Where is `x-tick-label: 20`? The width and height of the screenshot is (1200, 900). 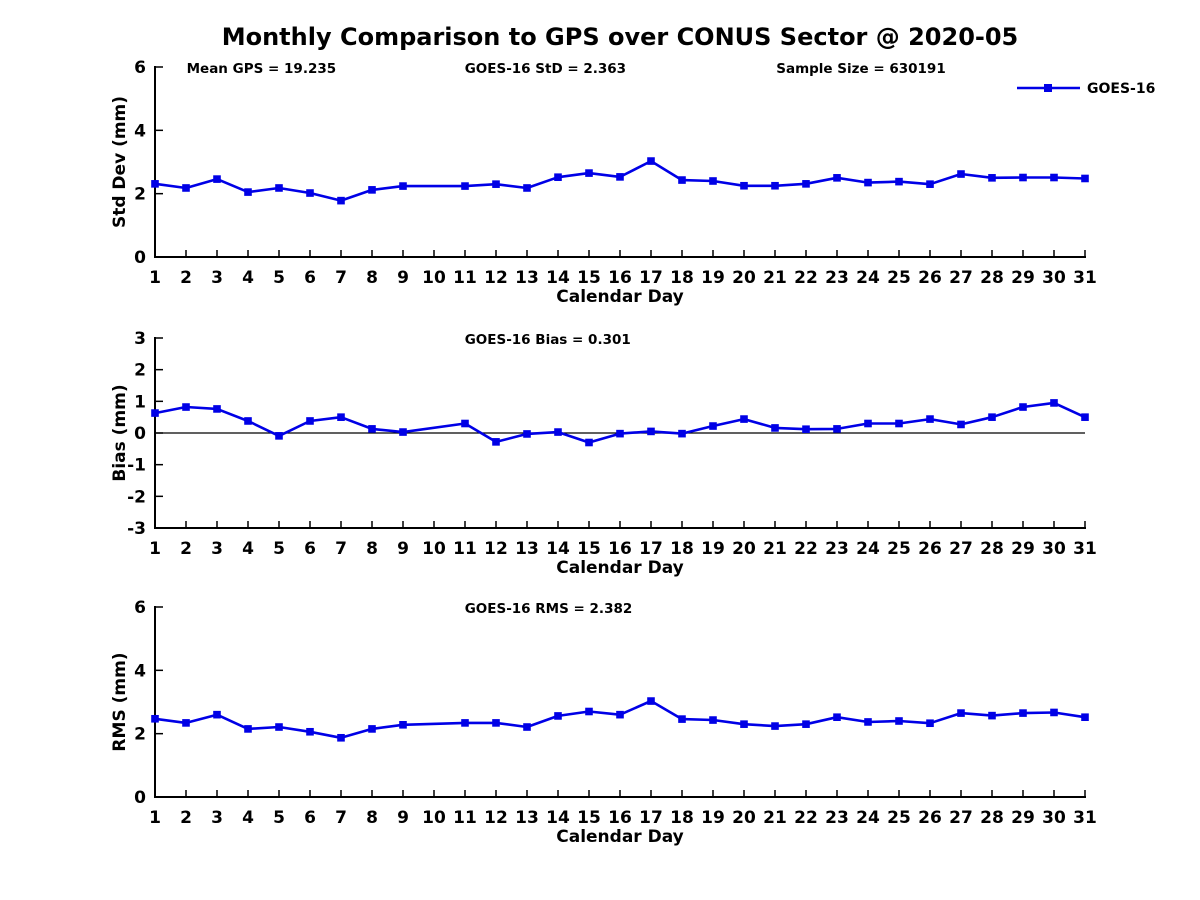 x-tick-label: 20 is located at coordinates (744, 278).